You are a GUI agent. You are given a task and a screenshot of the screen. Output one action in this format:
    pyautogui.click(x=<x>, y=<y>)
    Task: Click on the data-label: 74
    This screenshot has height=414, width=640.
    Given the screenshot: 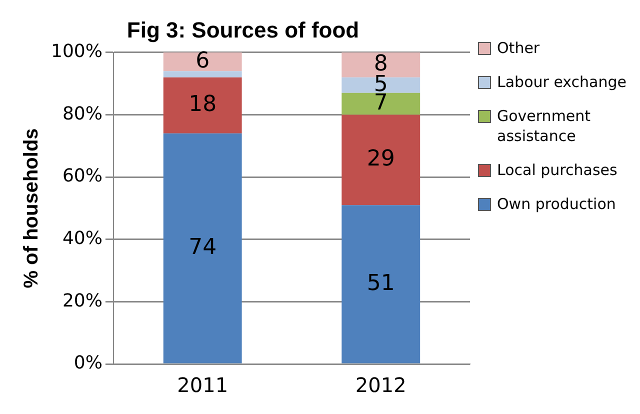 What is the action you would take?
    pyautogui.click(x=202, y=247)
    